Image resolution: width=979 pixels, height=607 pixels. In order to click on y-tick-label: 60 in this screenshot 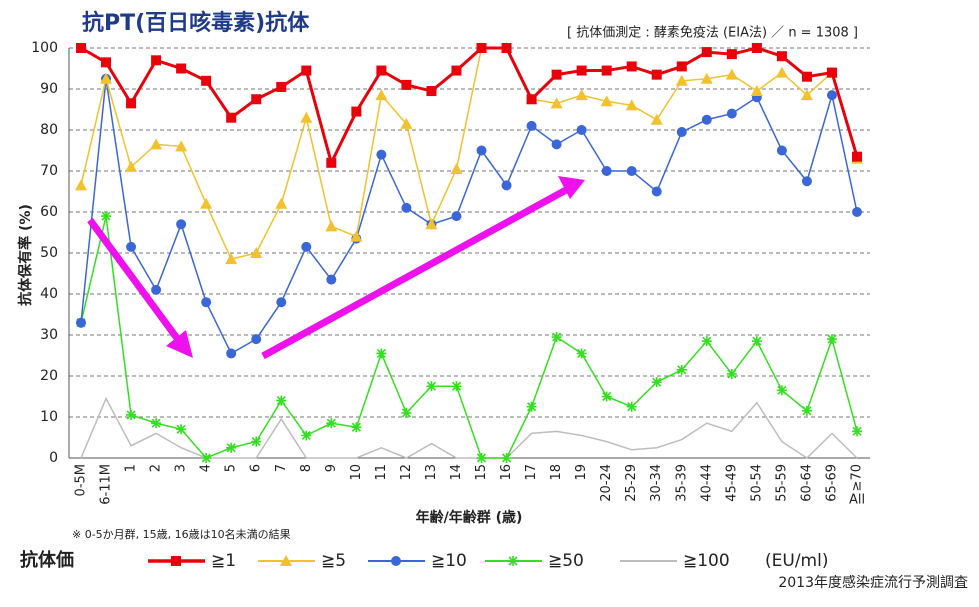, I will do `click(49, 212)`.